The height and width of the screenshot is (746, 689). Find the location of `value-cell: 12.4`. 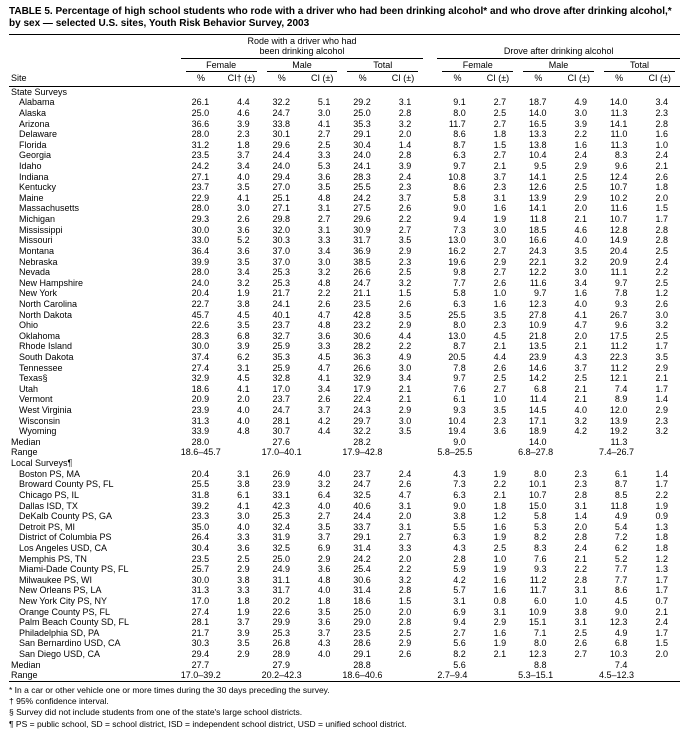

value-cell: 12.4 is located at coordinates (618, 176).